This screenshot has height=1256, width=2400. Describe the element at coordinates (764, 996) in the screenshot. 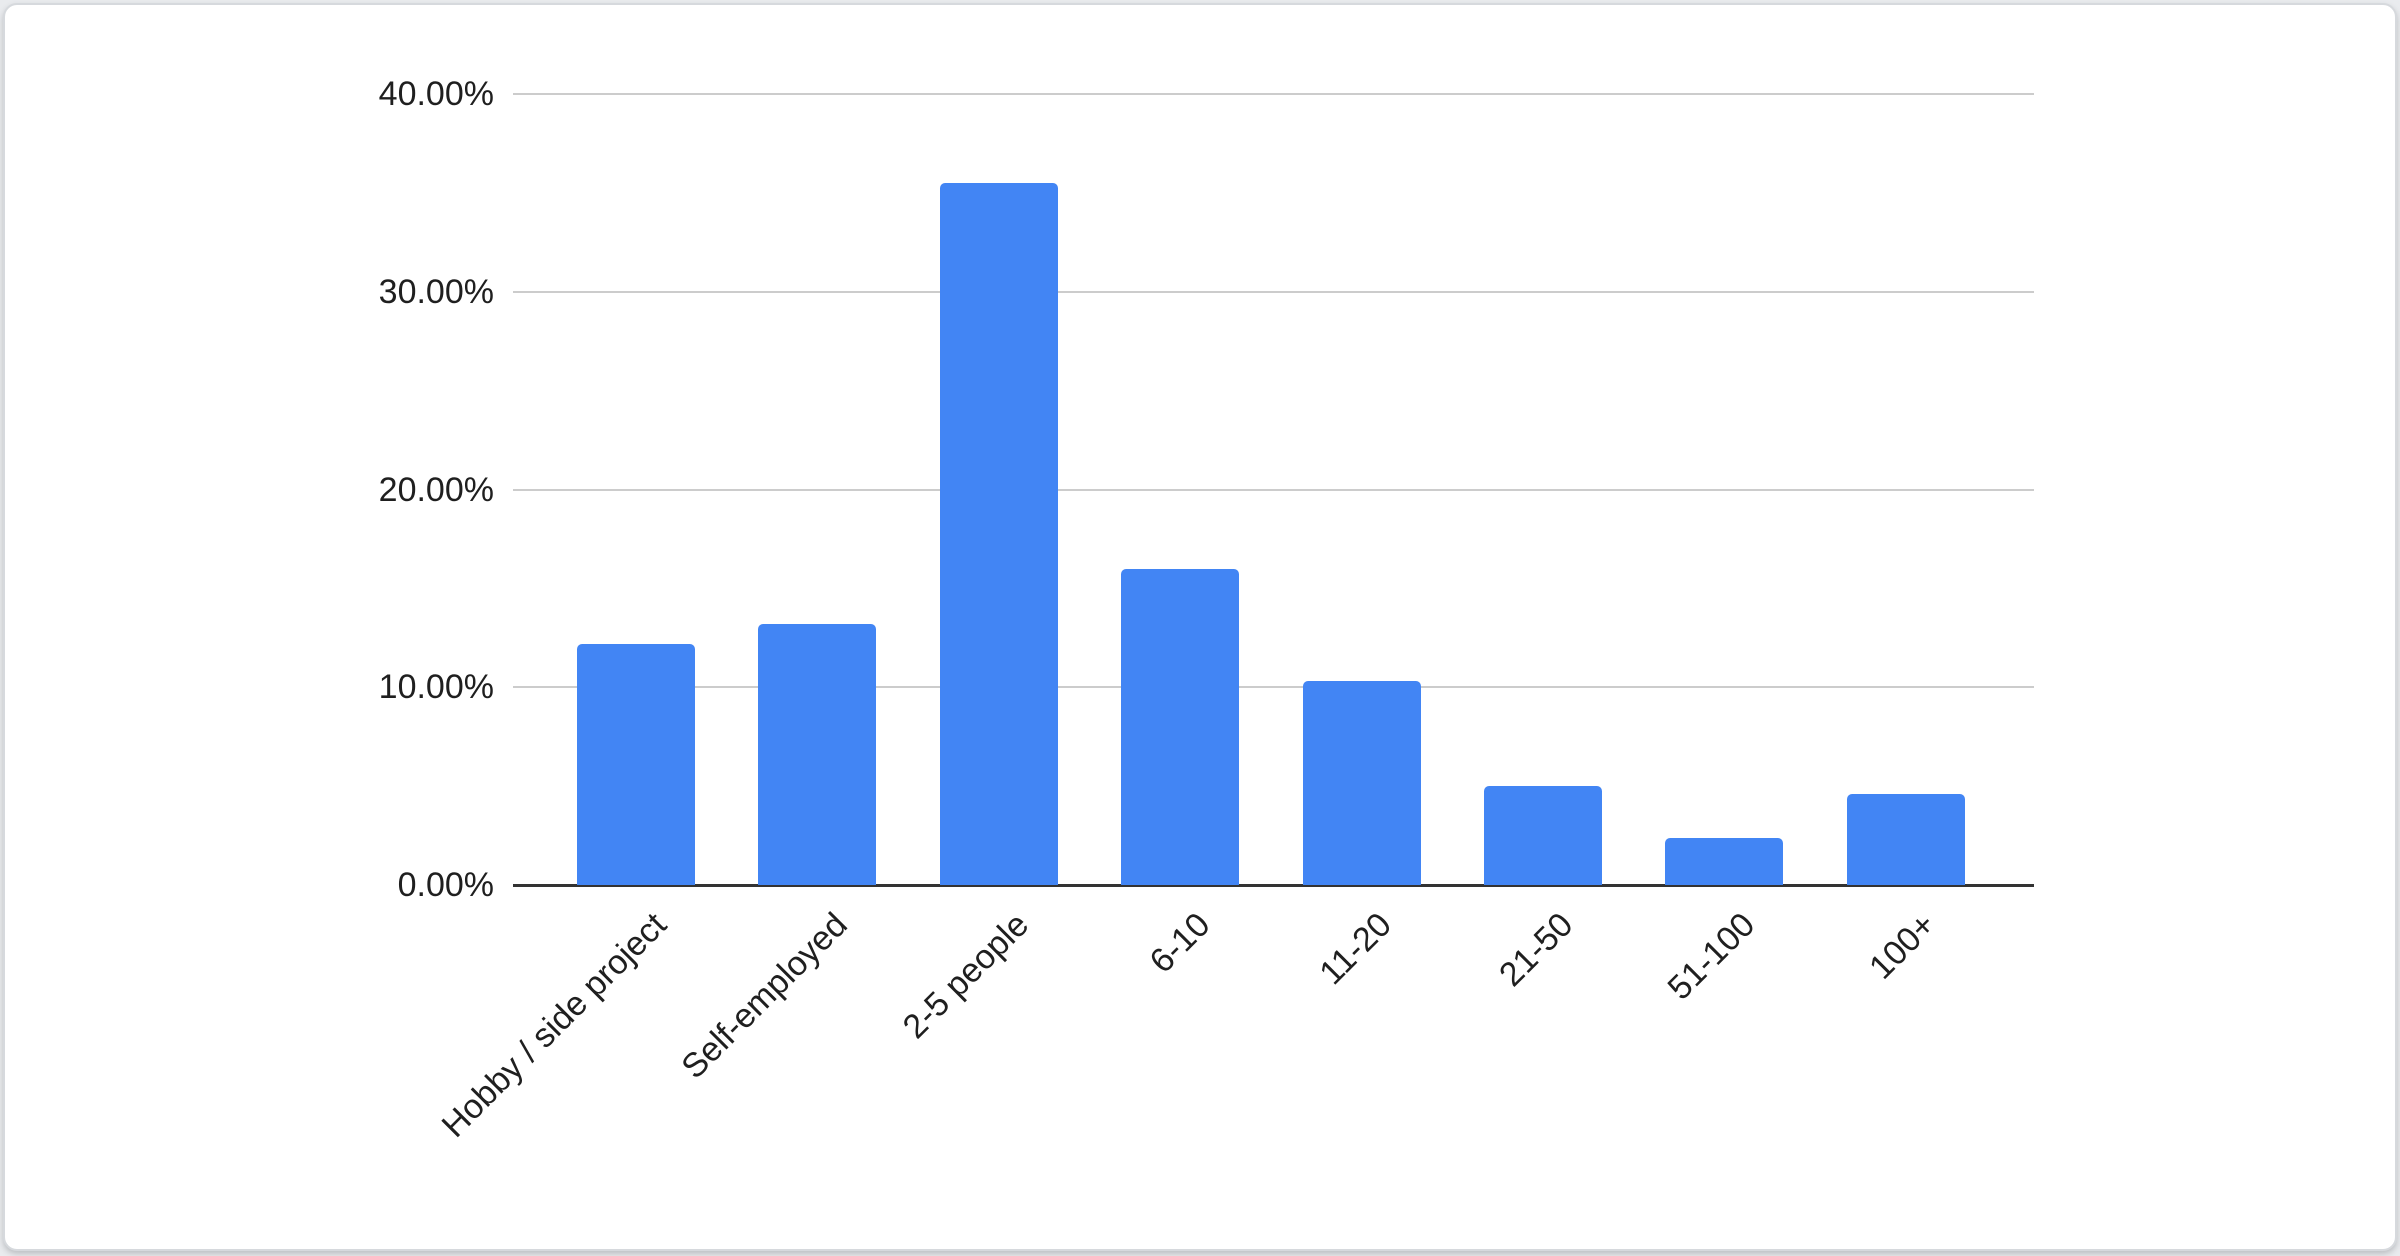

I see `x-axis-category-label: Self-employed` at that location.